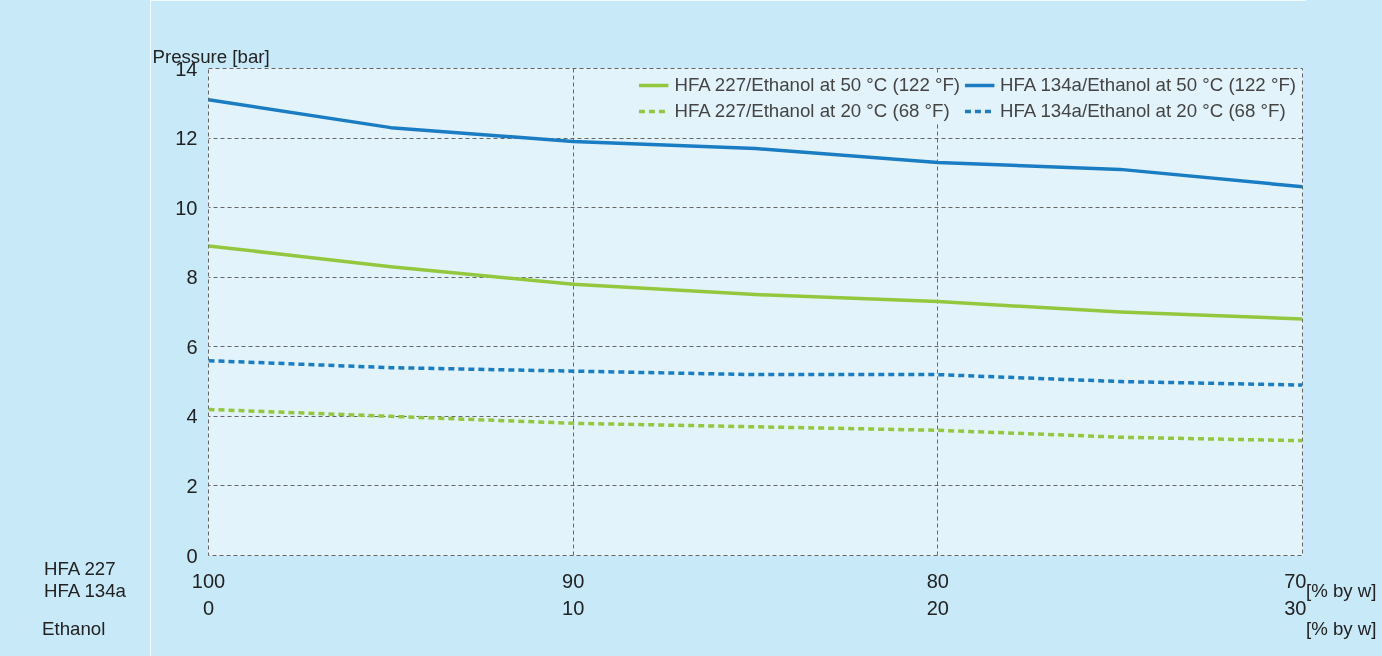 The image size is (1382, 656). Describe the element at coordinates (192, 346) in the screenshot. I see `y-tick-label: 6` at that location.